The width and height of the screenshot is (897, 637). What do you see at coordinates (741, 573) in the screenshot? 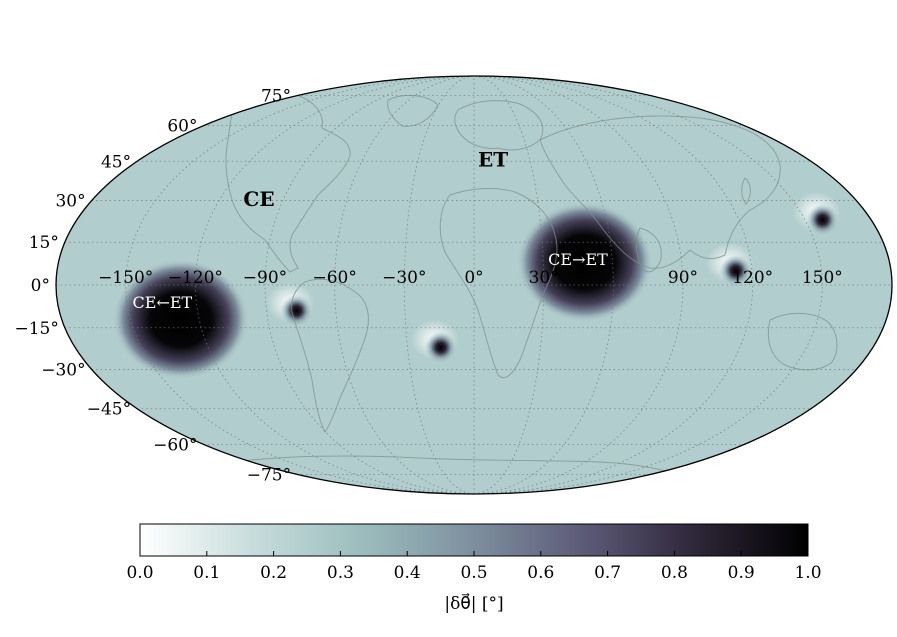
I see `colorbar-tick-label: 0.9` at bounding box center [741, 573].